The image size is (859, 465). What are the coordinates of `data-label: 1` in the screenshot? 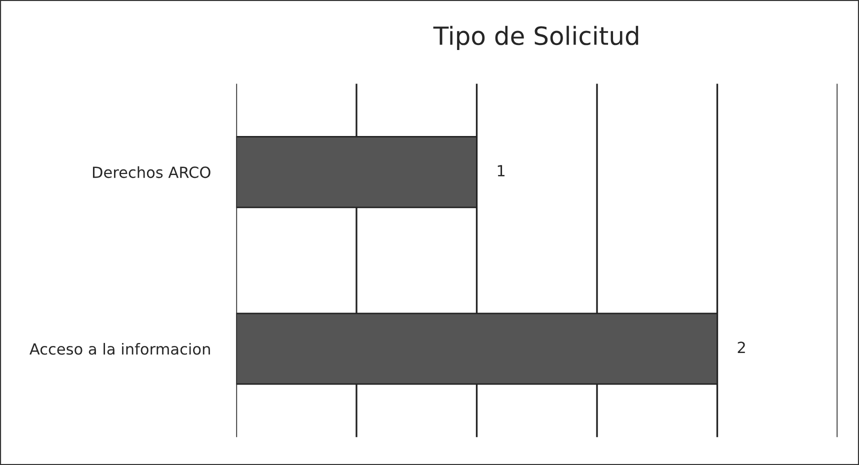 It's located at (501, 170).